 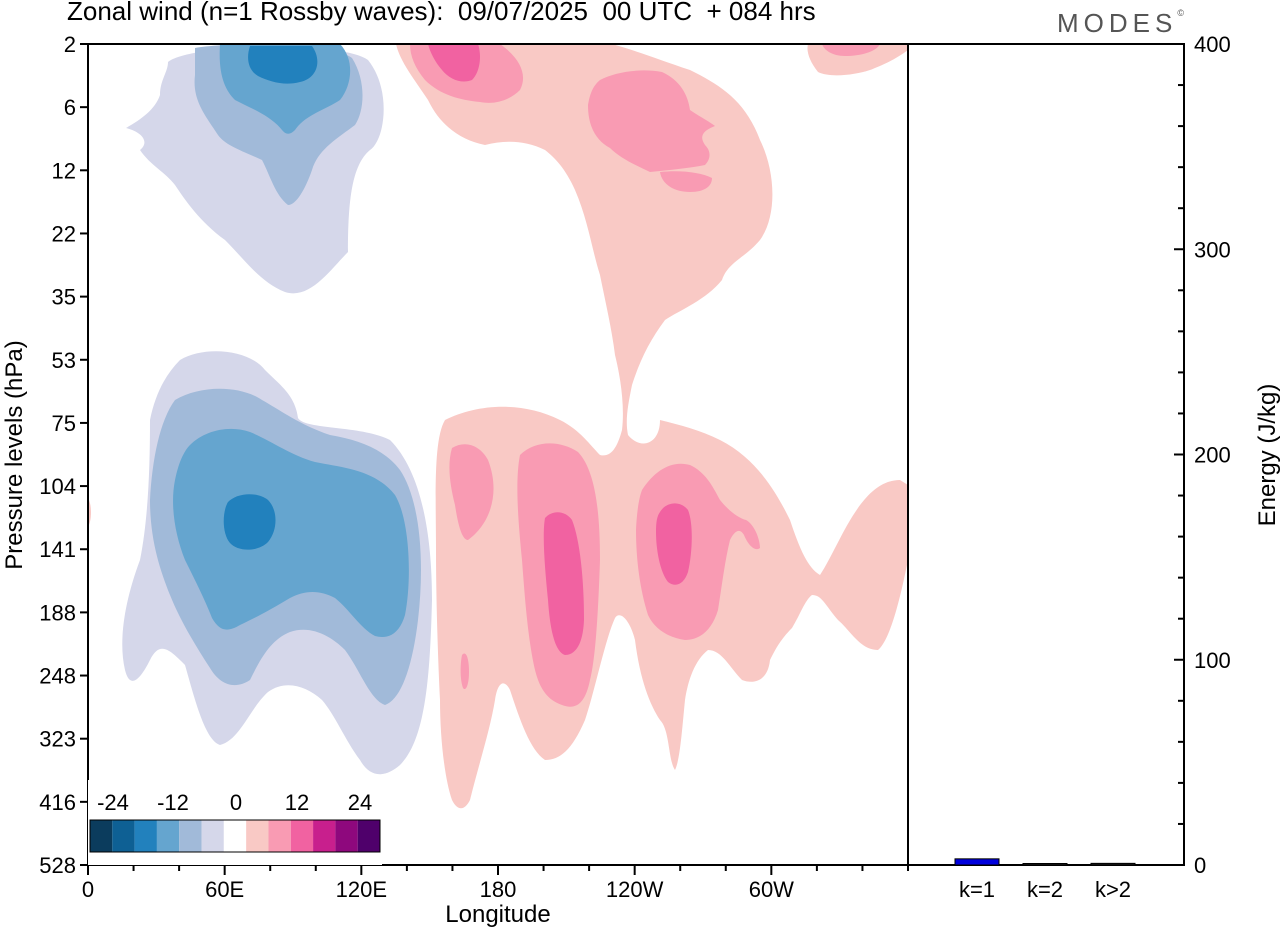 I want to click on colorbar-label: 12, so click(x=297, y=802).